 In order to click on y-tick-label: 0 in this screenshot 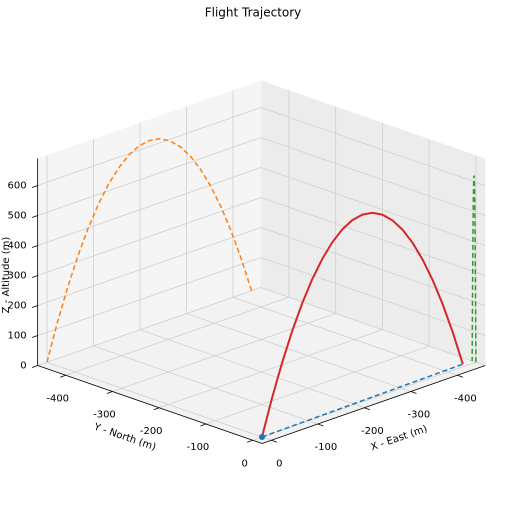, I will do `click(245, 463)`.